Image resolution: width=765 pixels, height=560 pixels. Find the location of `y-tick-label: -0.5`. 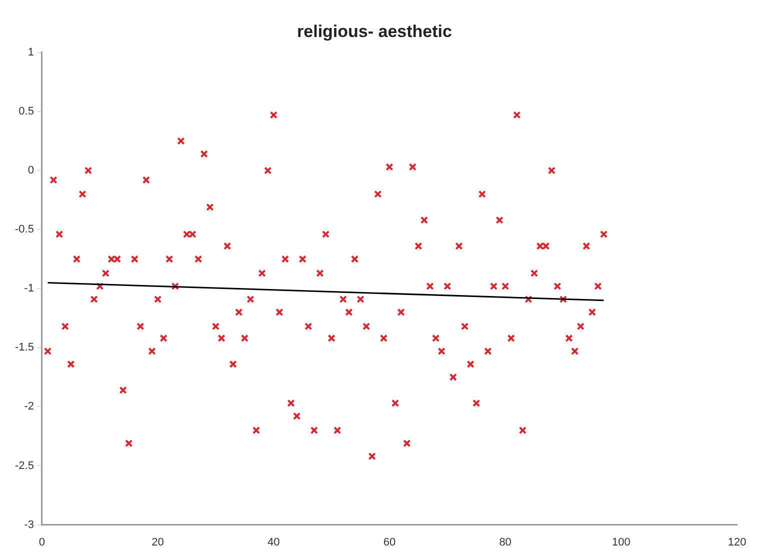

y-tick-label: -0.5 is located at coordinates (24, 230).